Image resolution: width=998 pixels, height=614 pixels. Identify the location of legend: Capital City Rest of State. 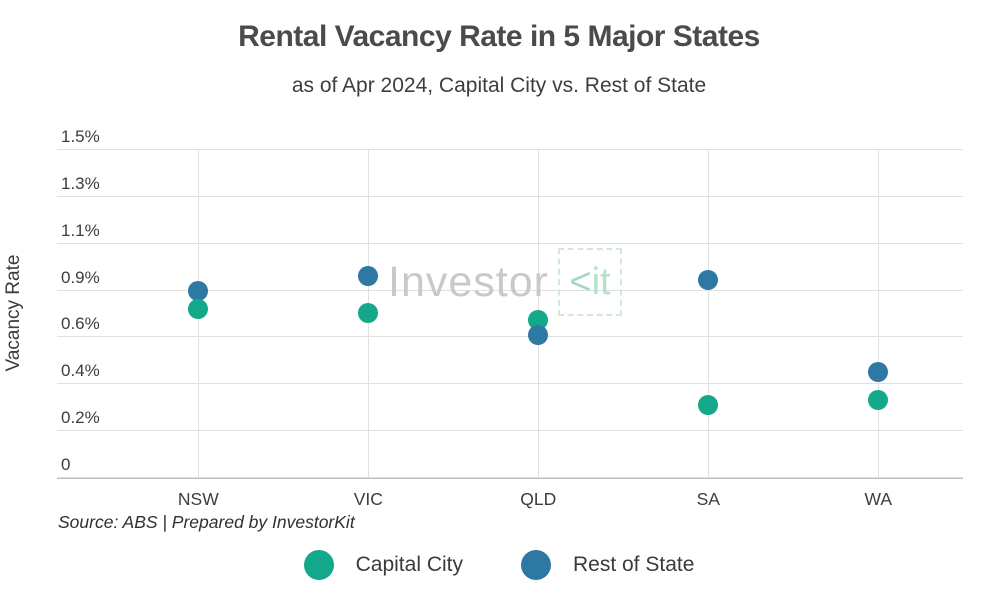
(499, 565).